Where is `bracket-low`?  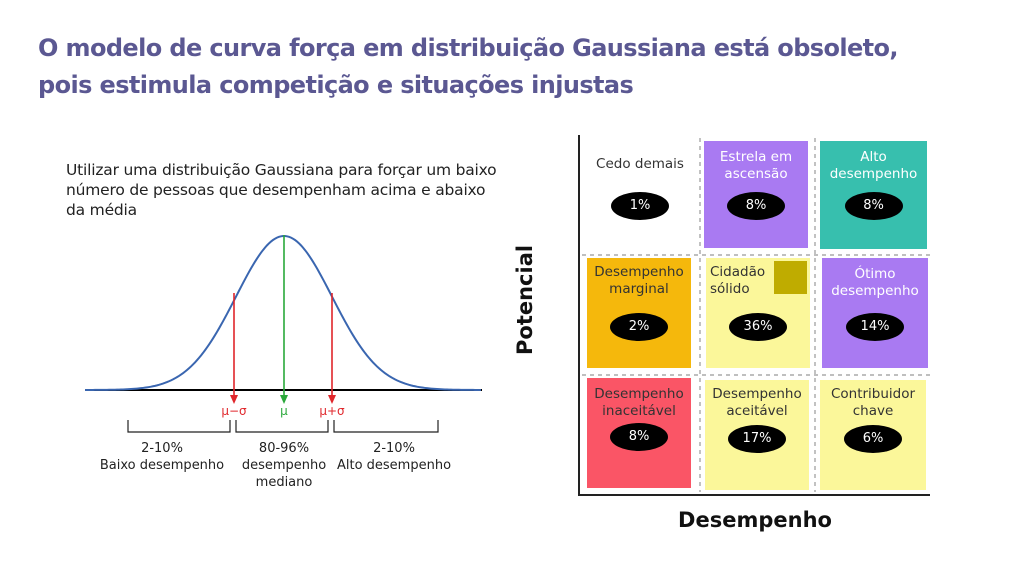
bracket-low is located at coordinates (179, 426).